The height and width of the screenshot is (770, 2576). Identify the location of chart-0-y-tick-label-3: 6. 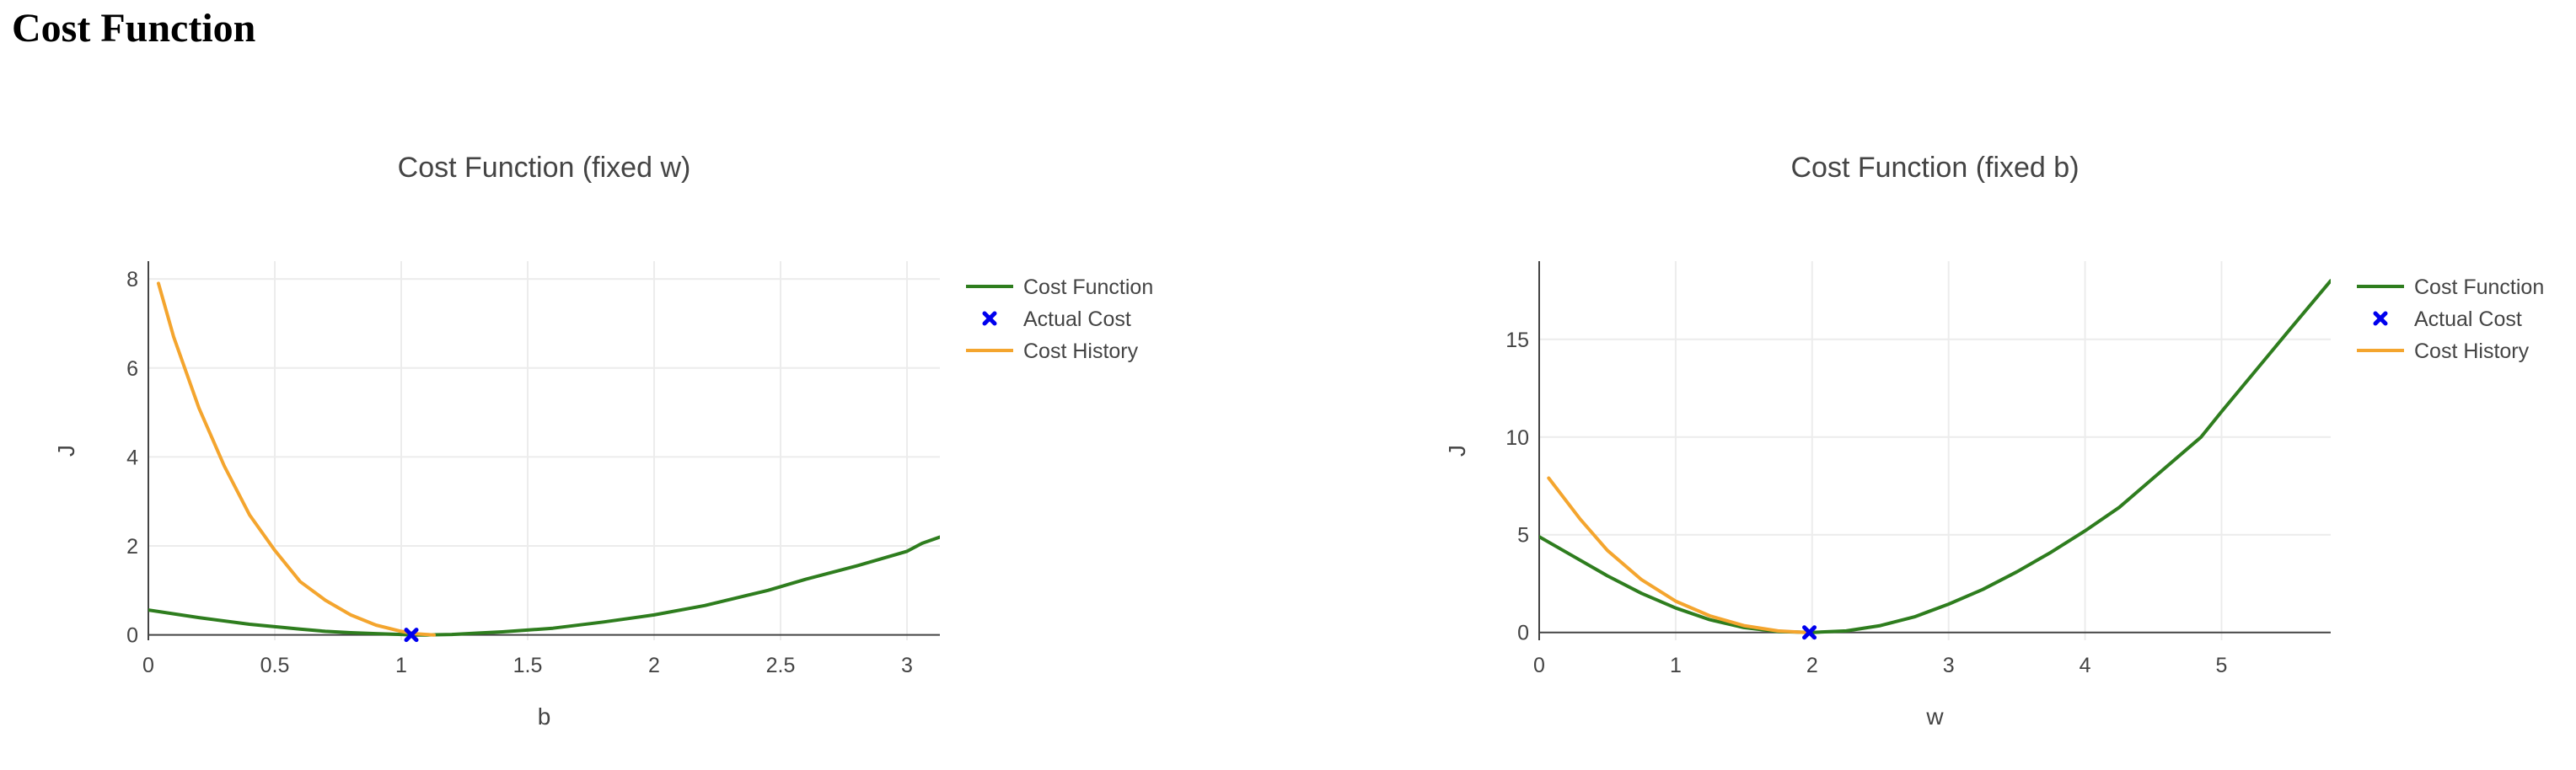
(132, 369).